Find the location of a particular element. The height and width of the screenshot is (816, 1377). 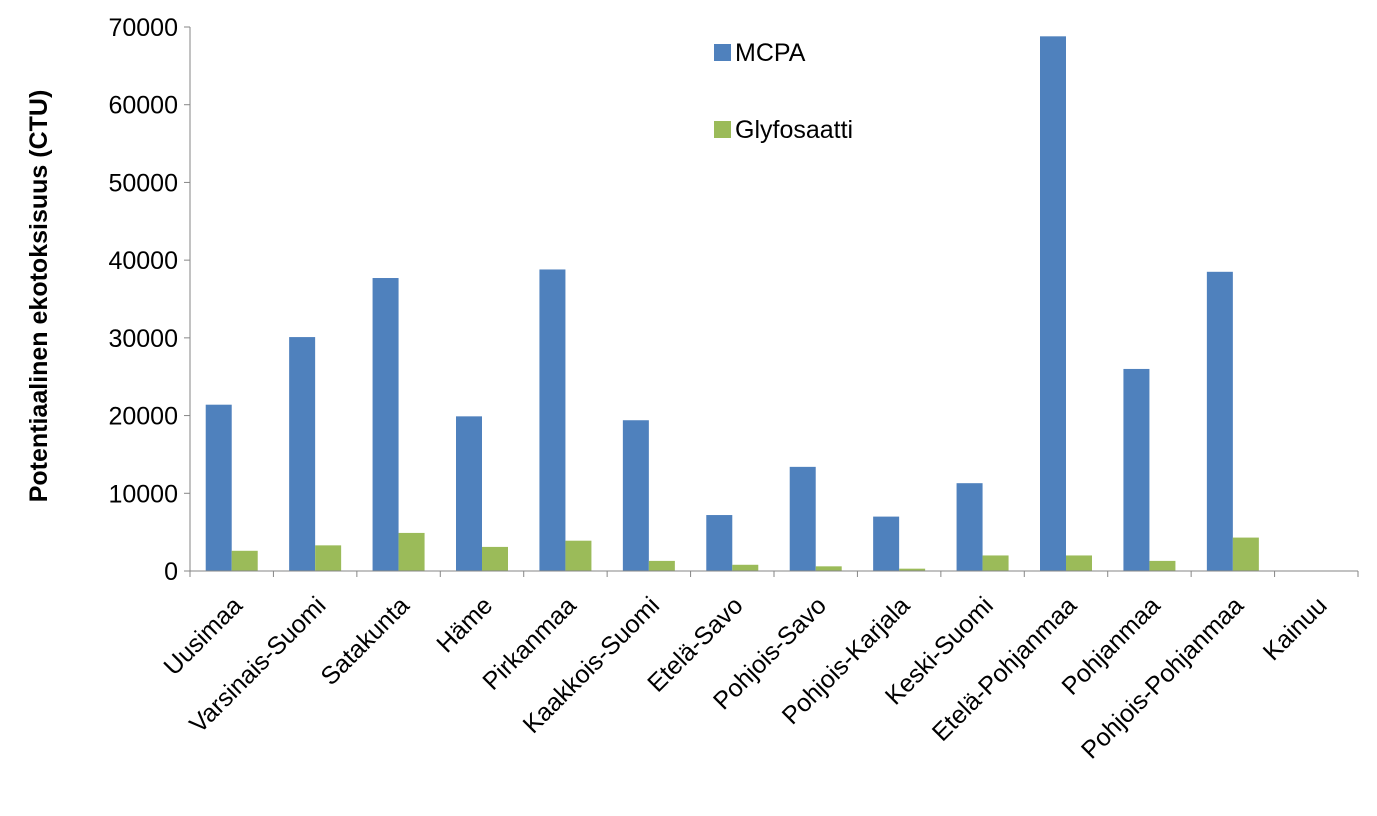

y-axis-ticks: 0 10000 20000 30000 40000 50000 60000 70000 is located at coordinates (149, 300).